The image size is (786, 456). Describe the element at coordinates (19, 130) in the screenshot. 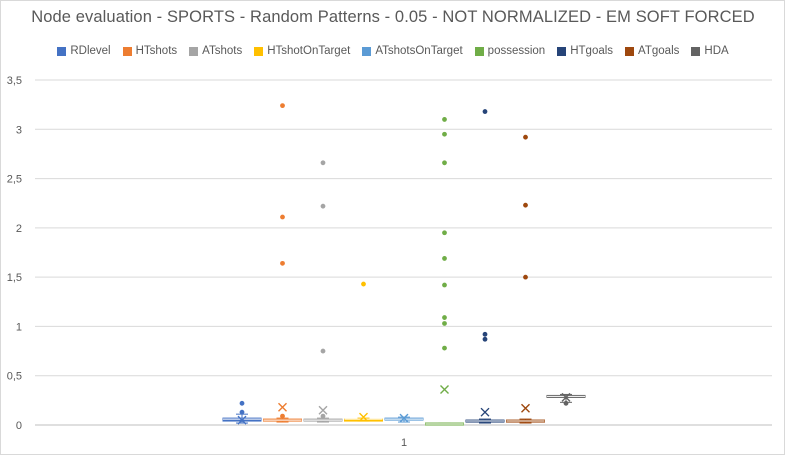

I see `y-tick-label: 3` at that location.